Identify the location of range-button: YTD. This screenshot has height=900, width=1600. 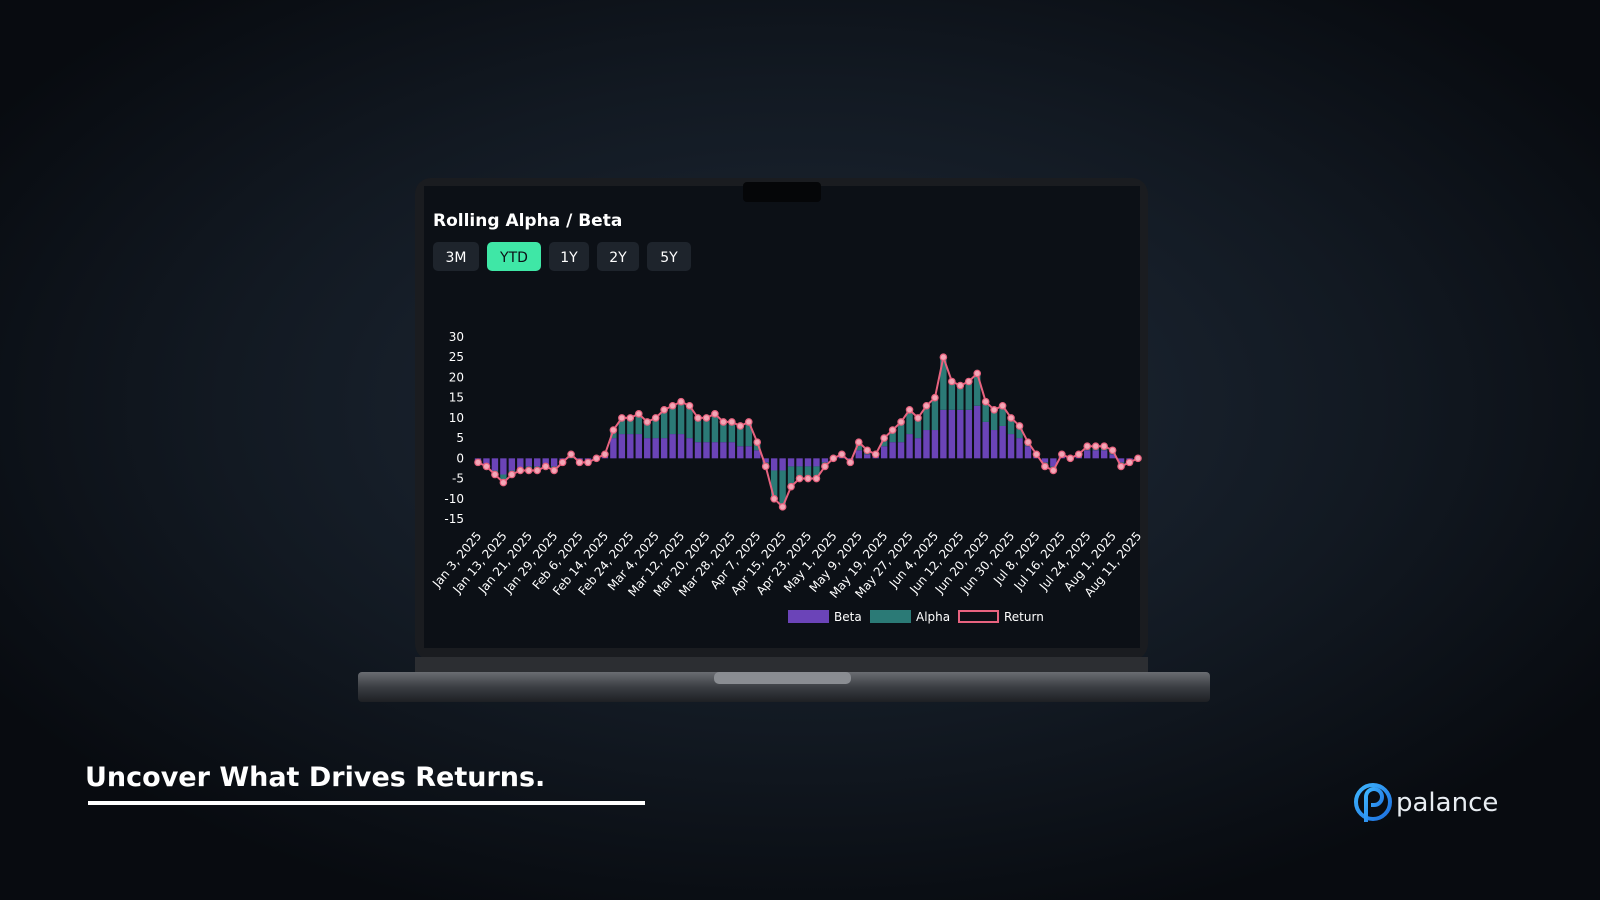
(514, 256).